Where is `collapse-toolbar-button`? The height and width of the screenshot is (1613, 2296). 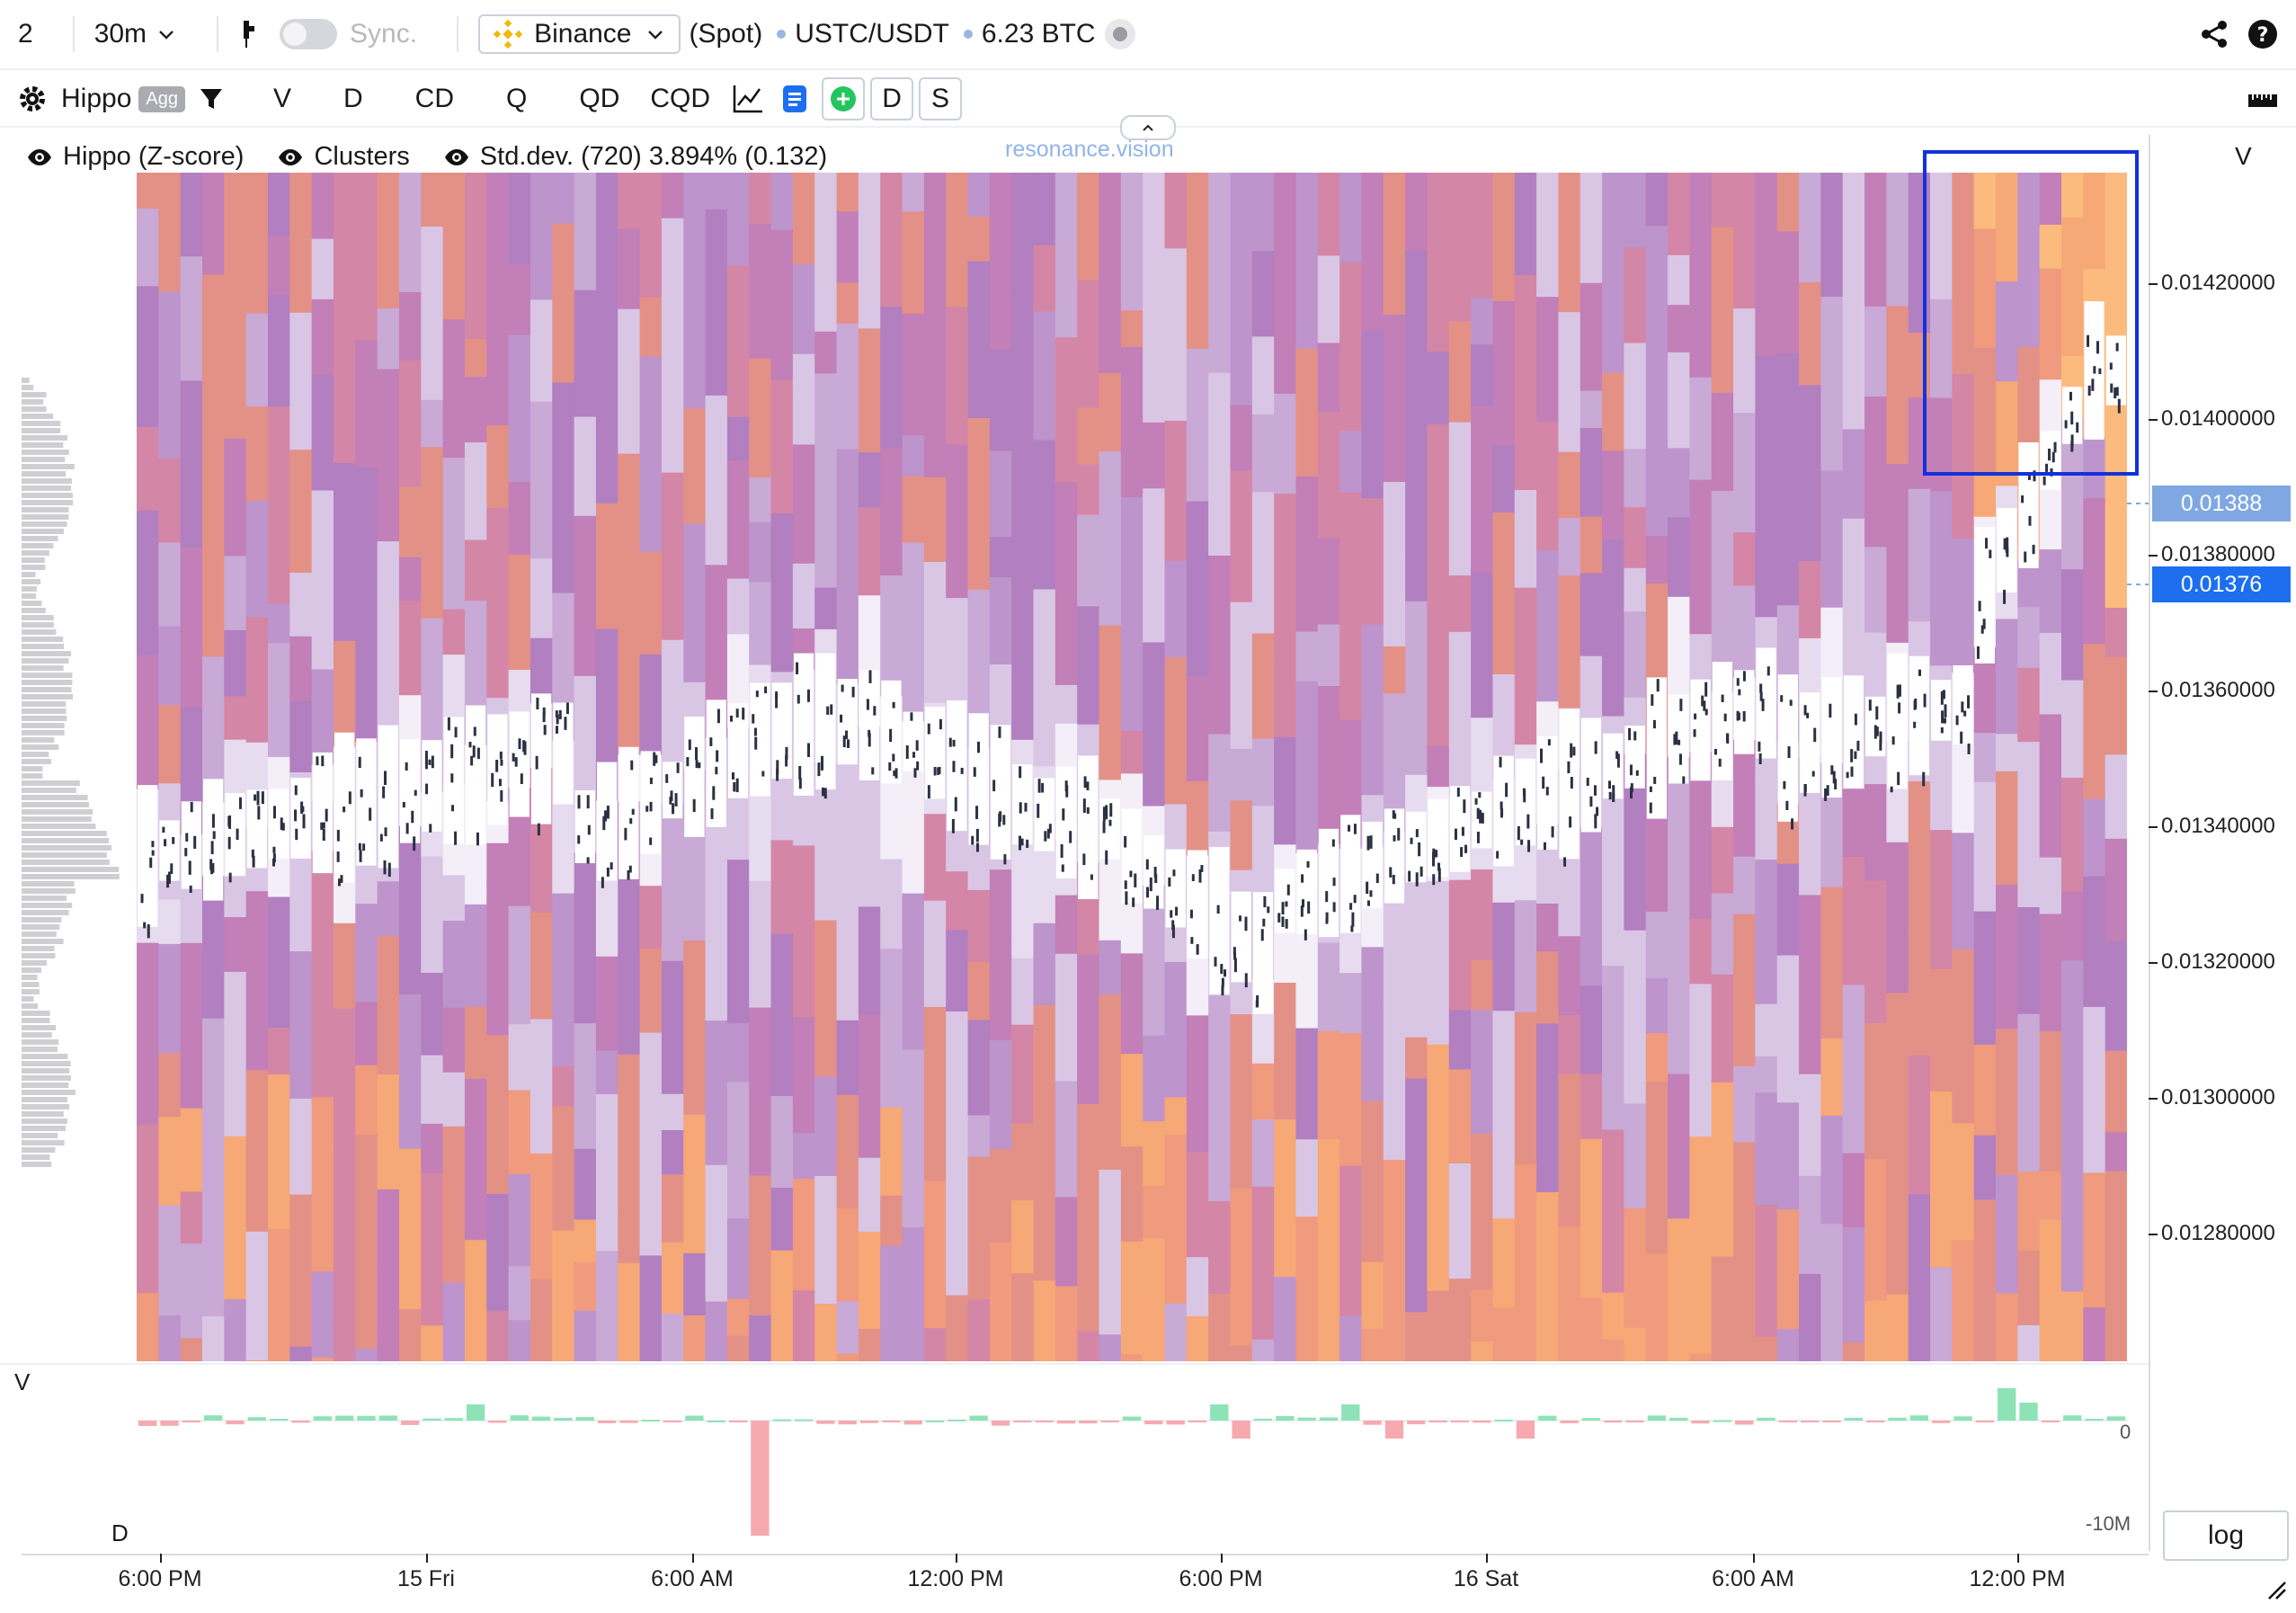
collapse-toolbar-button is located at coordinates (1148, 127).